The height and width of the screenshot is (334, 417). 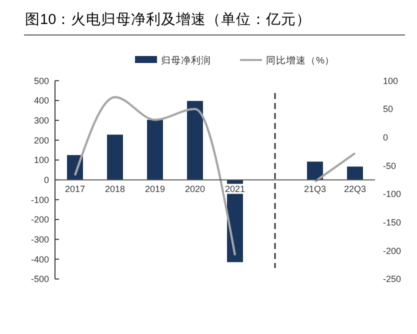 I want to click on y2-tick-label: 50, so click(x=388, y=109).